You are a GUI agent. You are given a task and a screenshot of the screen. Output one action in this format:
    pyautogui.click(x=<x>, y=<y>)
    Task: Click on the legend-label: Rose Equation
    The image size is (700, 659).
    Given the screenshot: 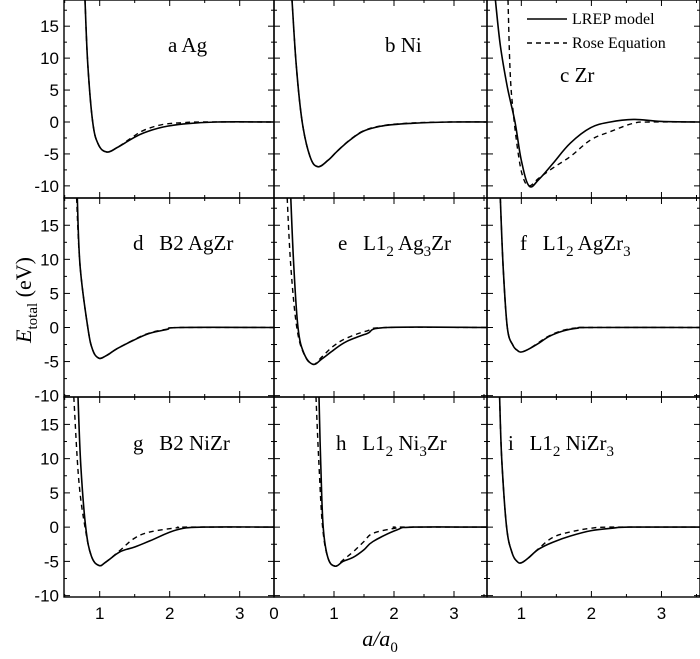 What is the action you would take?
    pyautogui.click(x=619, y=43)
    